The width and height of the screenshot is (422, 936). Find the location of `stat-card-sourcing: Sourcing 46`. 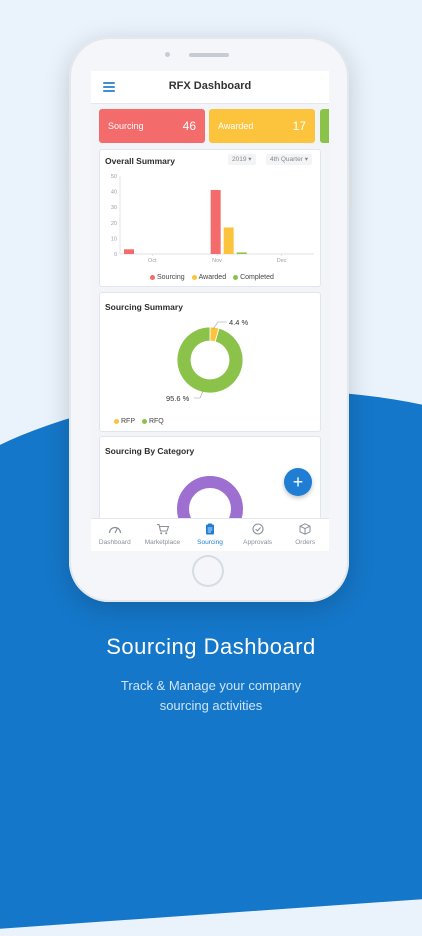

stat-card-sourcing: Sourcing 46 is located at coordinates (152, 126).